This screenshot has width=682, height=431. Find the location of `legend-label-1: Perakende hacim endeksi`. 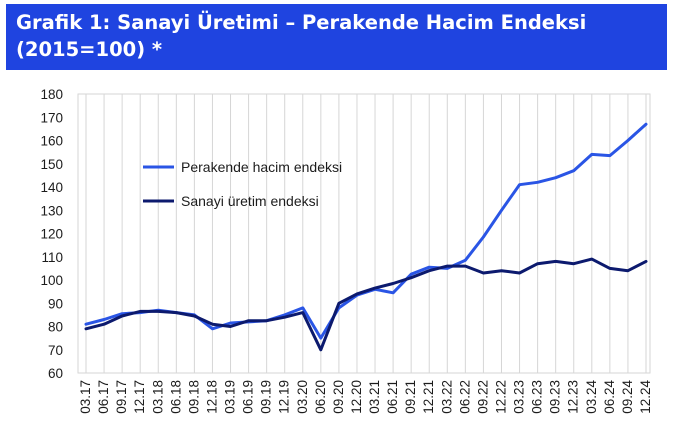

legend-label-1: Perakende hacim endeksi is located at coordinates (261, 167).